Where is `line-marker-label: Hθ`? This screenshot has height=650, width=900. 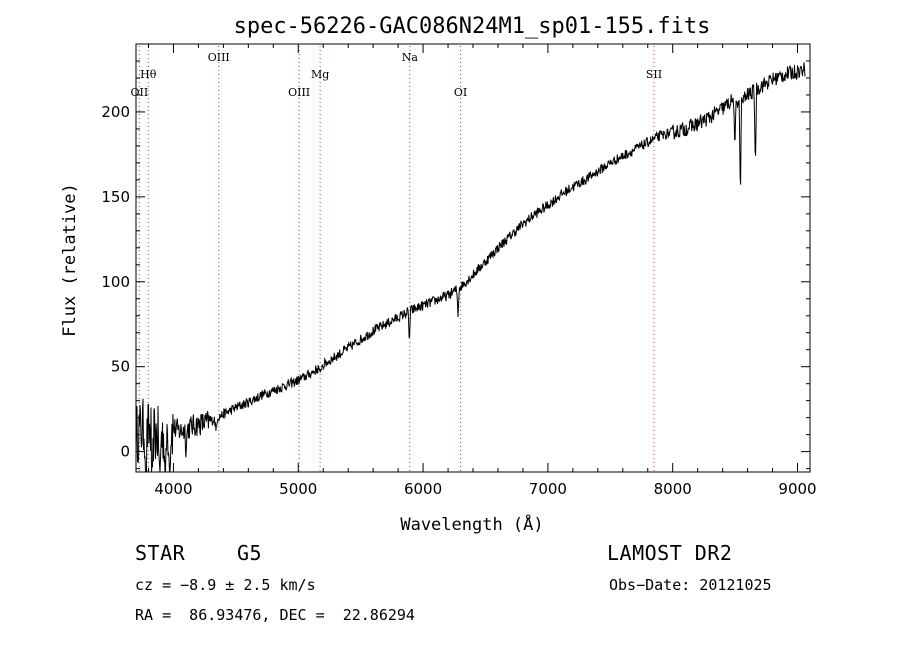 line-marker-label: Hθ is located at coordinates (148, 74).